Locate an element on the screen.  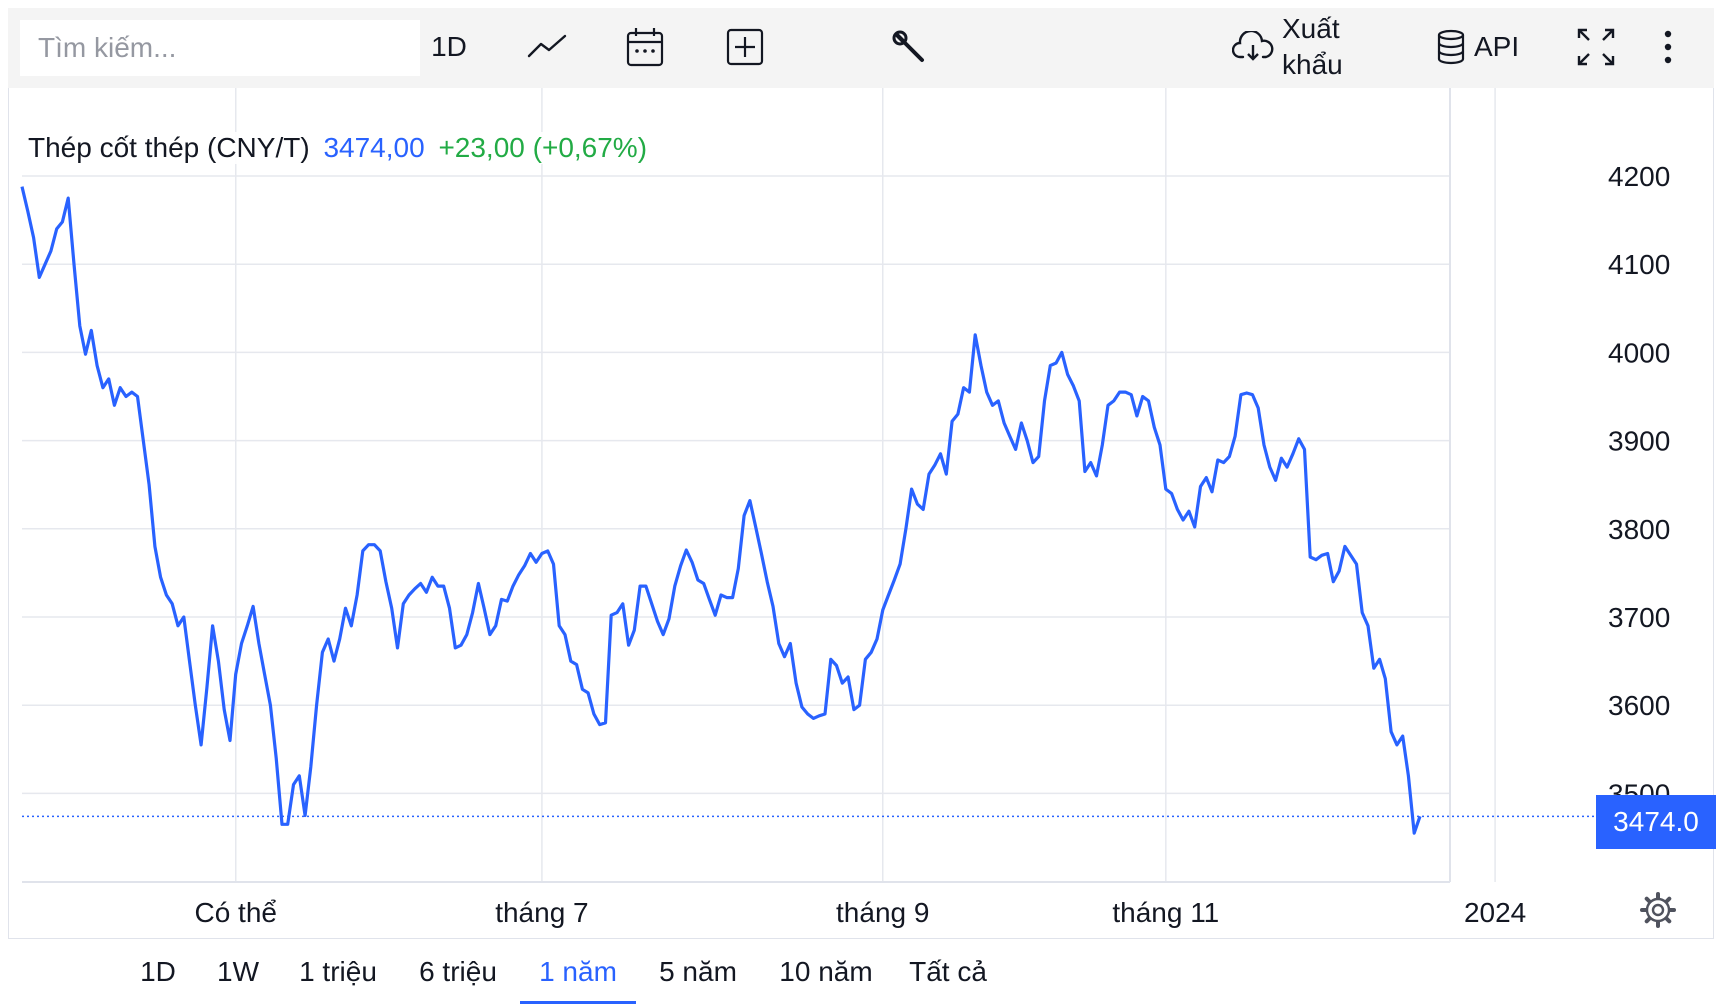
y-tick-label: 3800 is located at coordinates (1639, 529).